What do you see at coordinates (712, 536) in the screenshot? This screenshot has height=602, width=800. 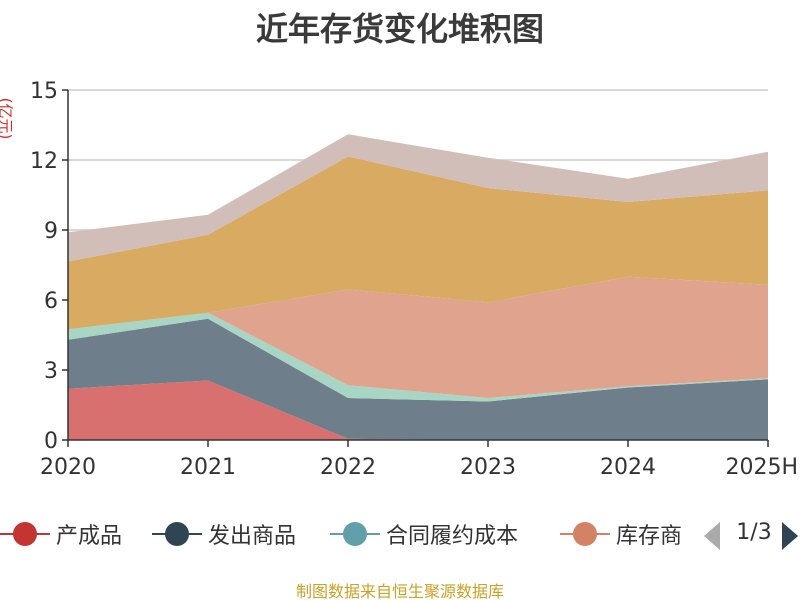 I see `legend-prev-arrow-icon` at bounding box center [712, 536].